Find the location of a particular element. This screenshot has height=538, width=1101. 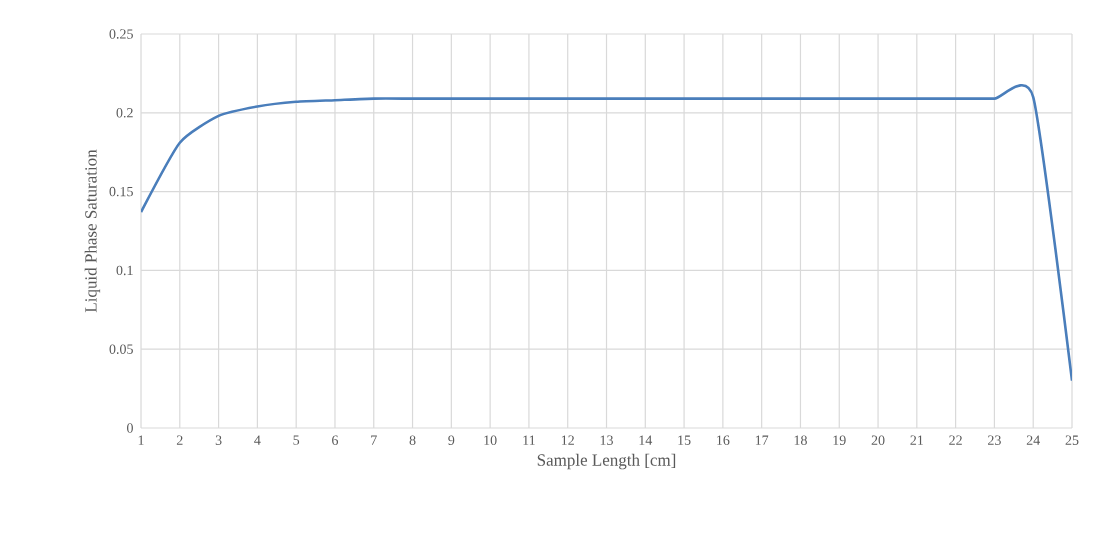

x-tick-label: 24 is located at coordinates (1033, 440).